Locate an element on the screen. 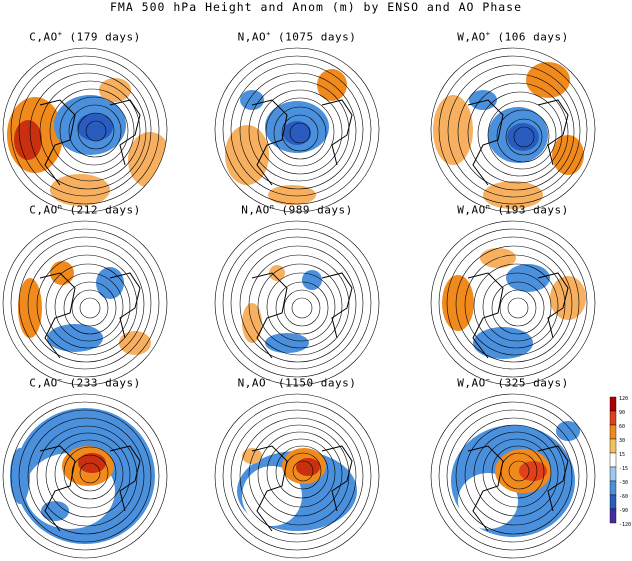  colorbar-label: -60 is located at coordinates (624, 497).